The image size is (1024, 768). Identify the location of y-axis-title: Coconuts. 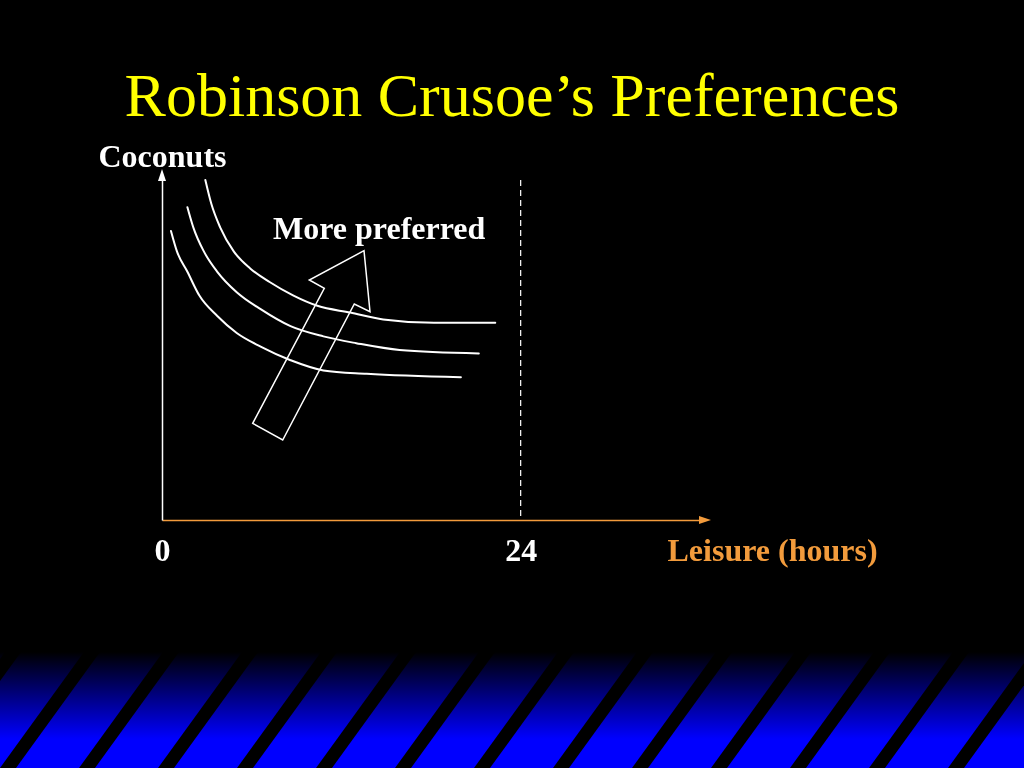
(162, 155).